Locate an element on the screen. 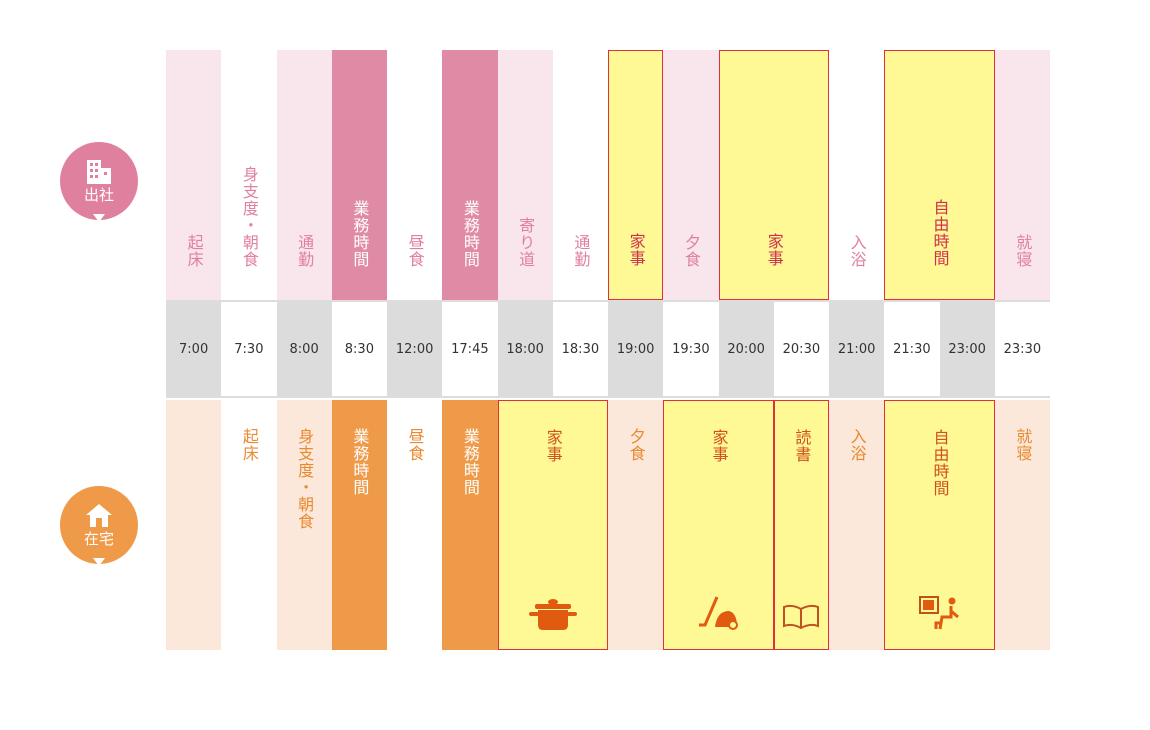 The image size is (1150, 730). badge-label: 在宅 is located at coordinates (98, 538).